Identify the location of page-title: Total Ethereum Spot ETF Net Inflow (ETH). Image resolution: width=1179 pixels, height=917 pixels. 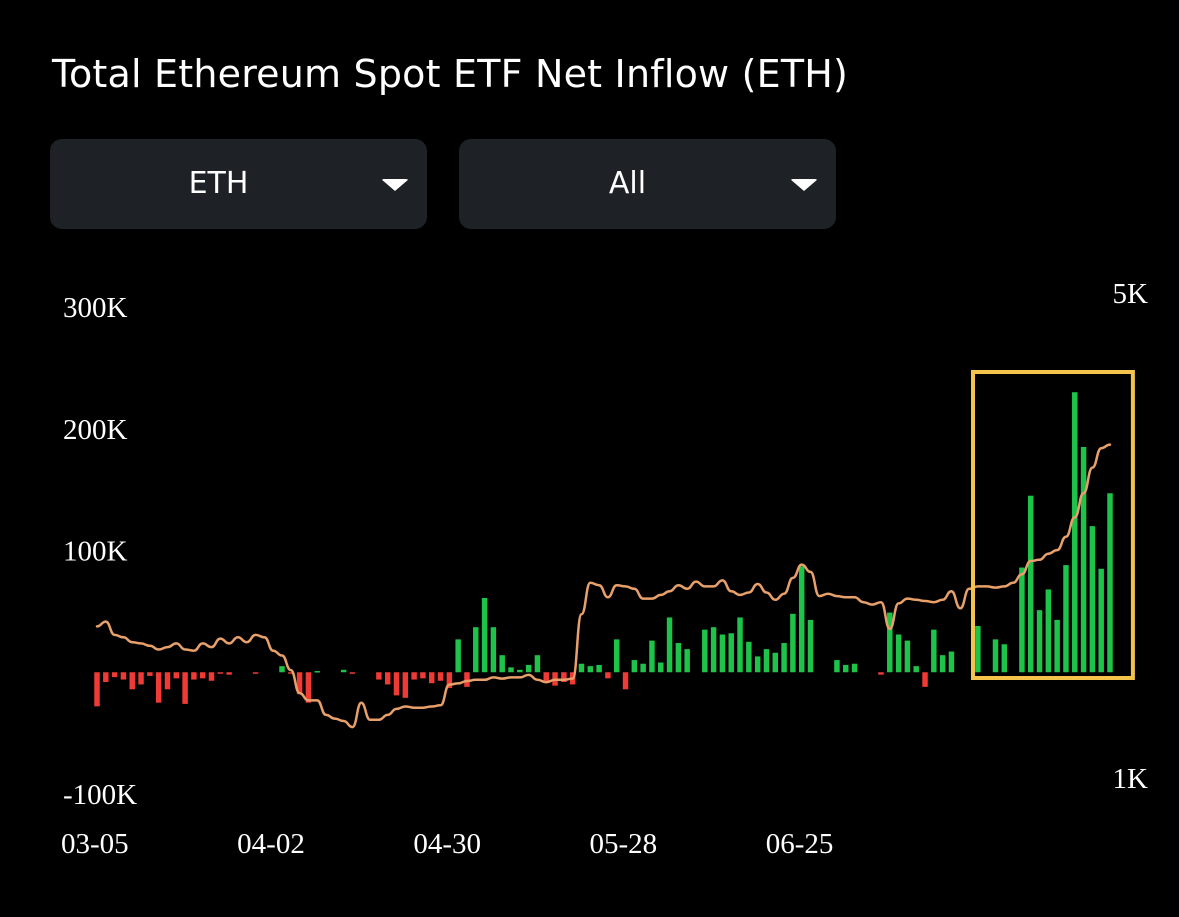
(450, 74).